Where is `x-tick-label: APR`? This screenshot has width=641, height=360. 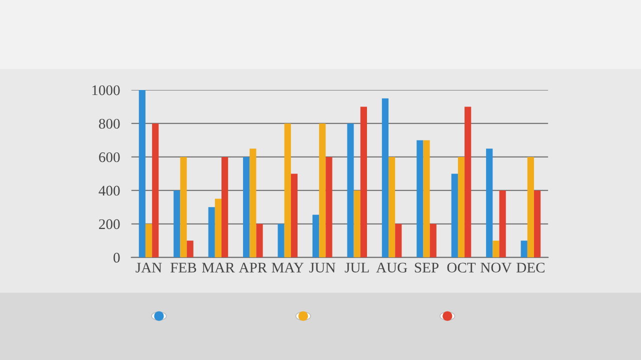 x-tick-label: APR is located at coordinates (253, 267).